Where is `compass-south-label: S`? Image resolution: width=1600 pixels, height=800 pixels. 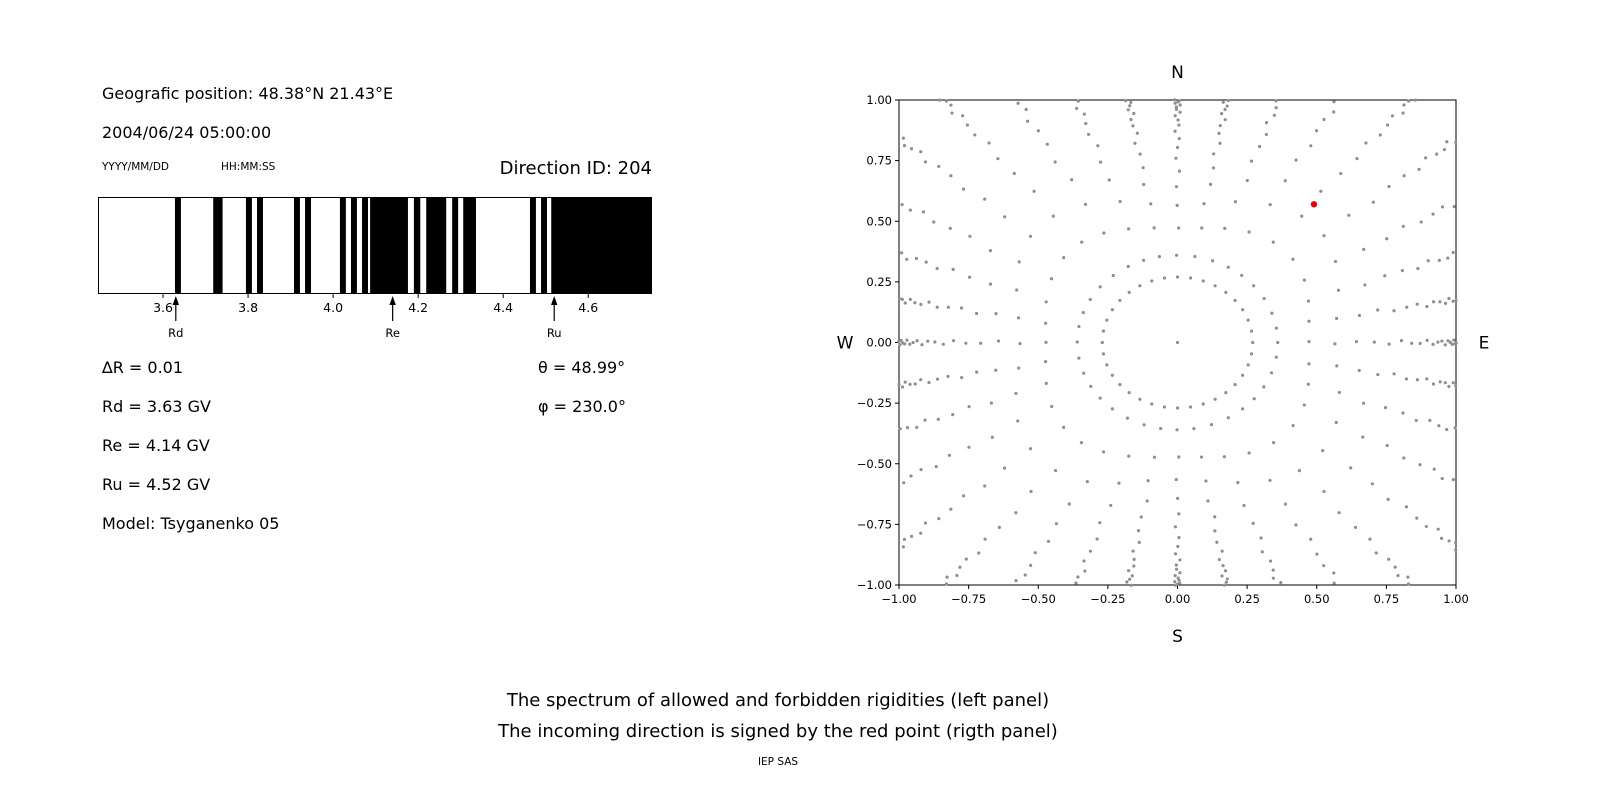 compass-south-label: S is located at coordinates (1177, 637).